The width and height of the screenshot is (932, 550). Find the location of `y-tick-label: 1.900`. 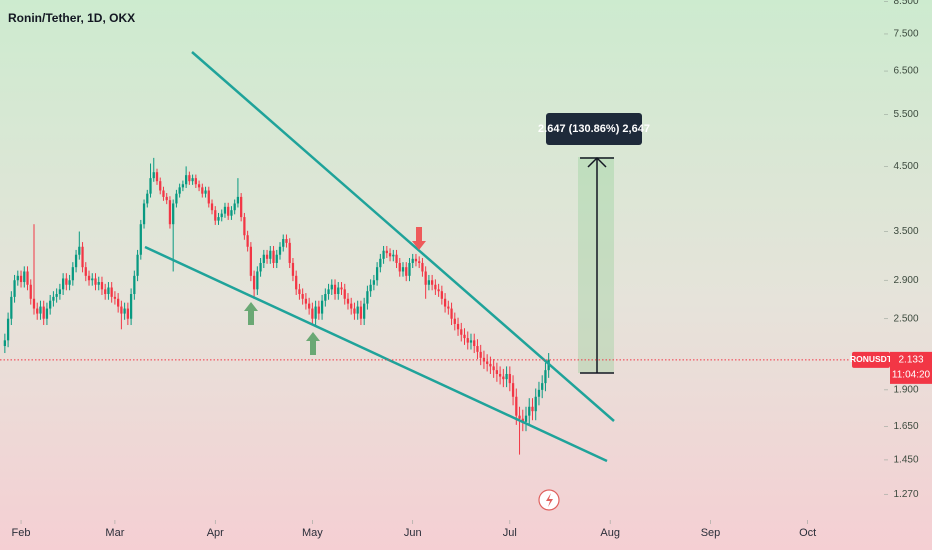

y-tick-label: 1.900 is located at coordinates (905, 389).